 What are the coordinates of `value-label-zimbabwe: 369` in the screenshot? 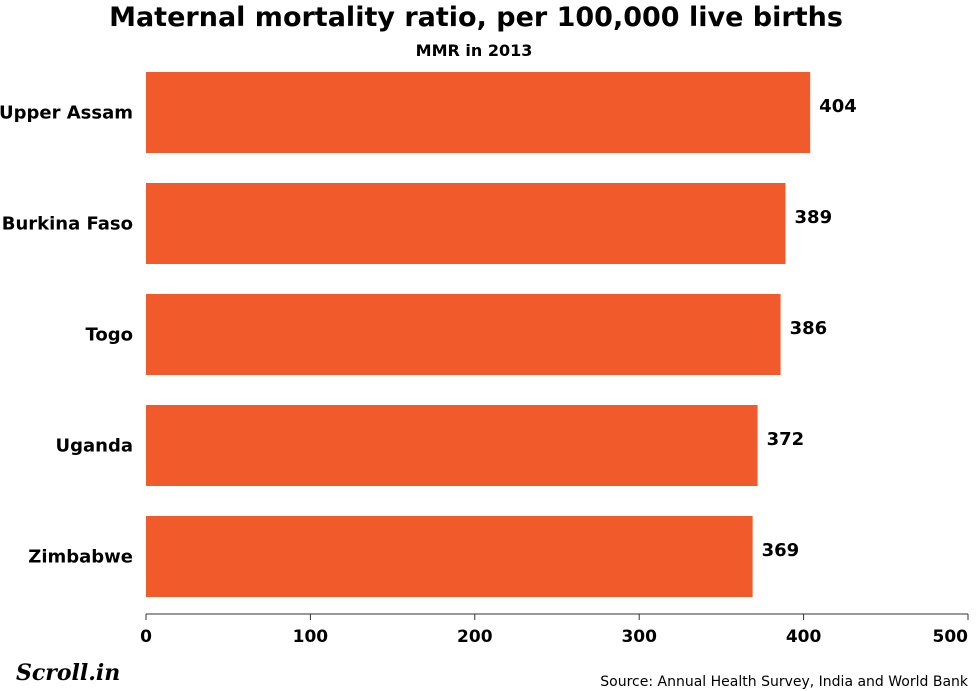 It's located at (781, 550).